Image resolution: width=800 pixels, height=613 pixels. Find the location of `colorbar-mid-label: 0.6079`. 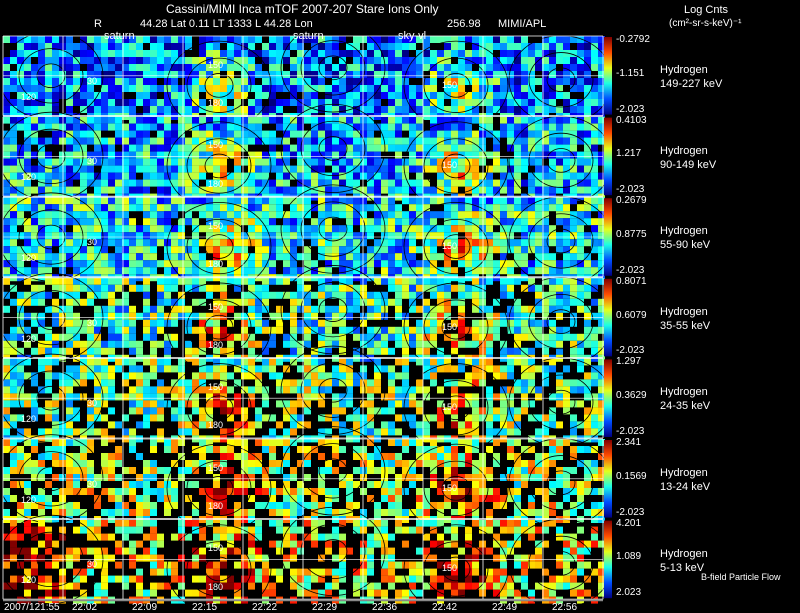

colorbar-mid-label: 0.6079 is located at coordinates (631, 315).